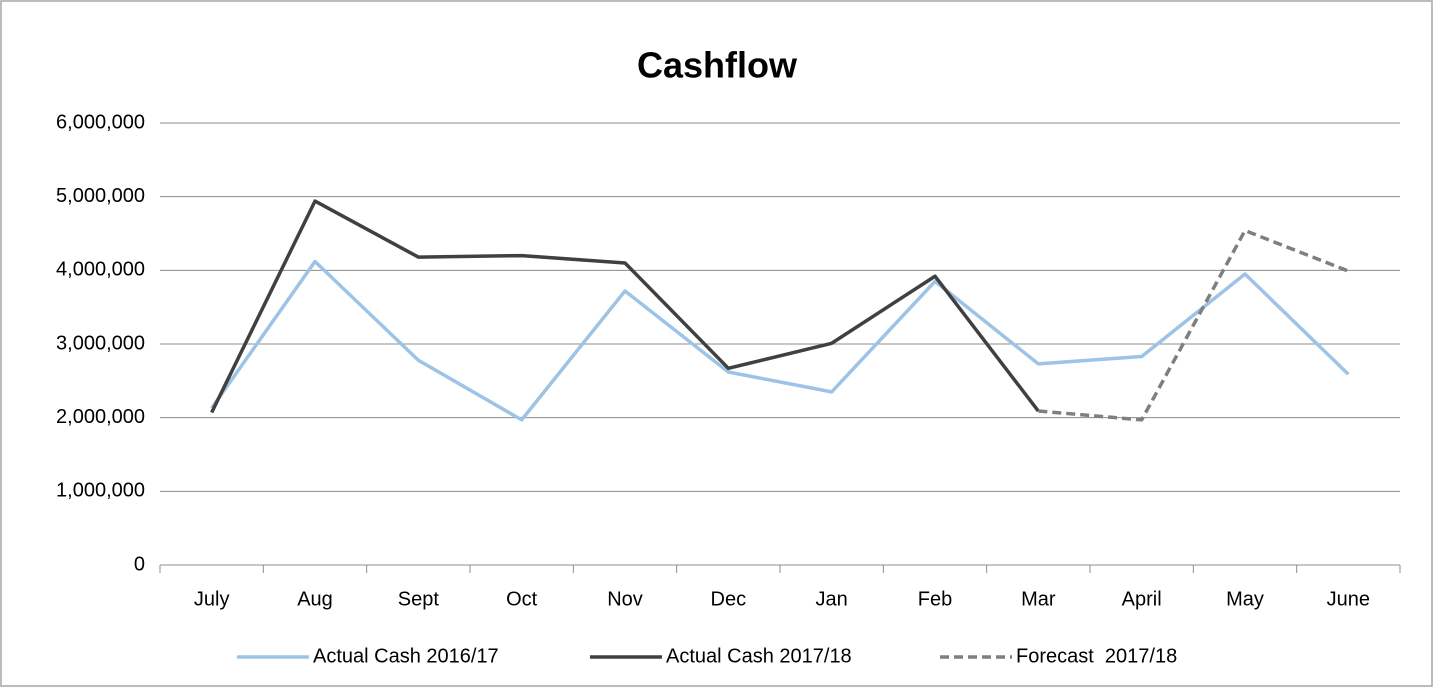 This screenshot has width=1434, height=688. I want to click on legend-label: Actual Cash 2017/18, so click(759, 656).